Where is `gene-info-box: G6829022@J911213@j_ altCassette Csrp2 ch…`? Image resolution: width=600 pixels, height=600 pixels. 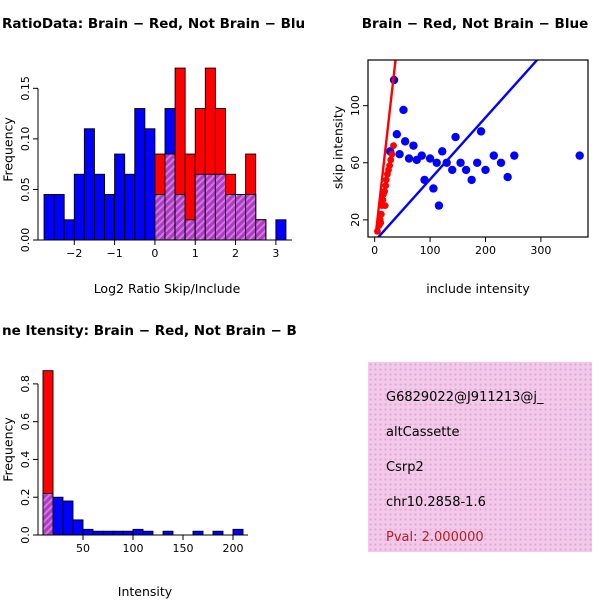 gene-info-box: G6829022@J911213@j_ altCassette Csrp2 ch… is located at coordinates (480, 457).